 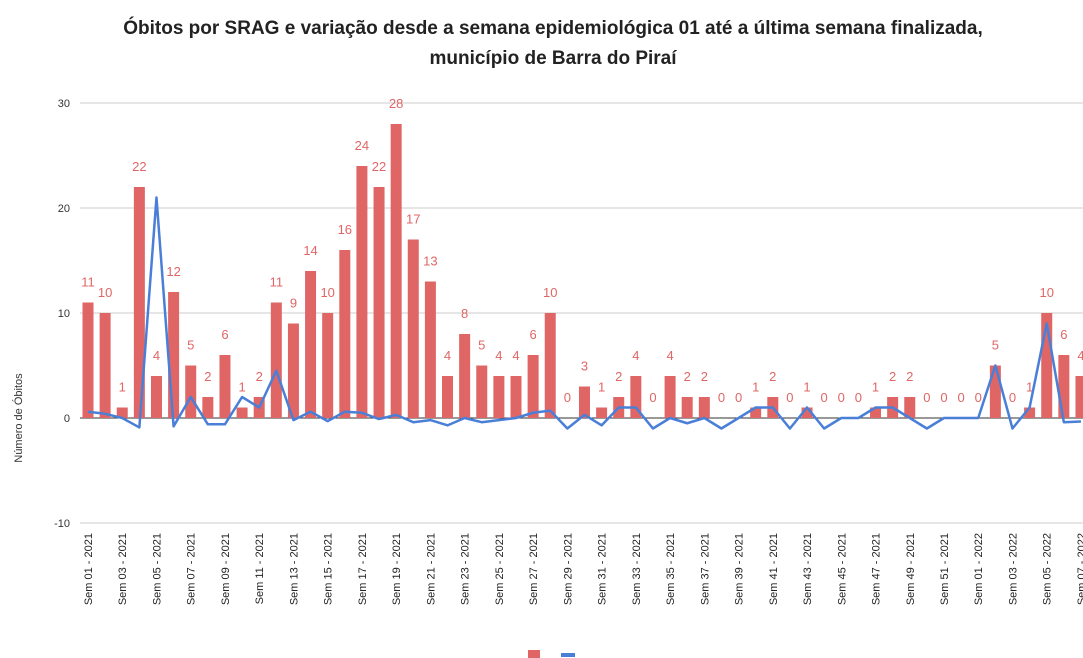 What do you see at coordinates (705, 569) in the screenshot?
I see `x-tick-label: Sem 37 - 2021` at bounding box center [705, 569].